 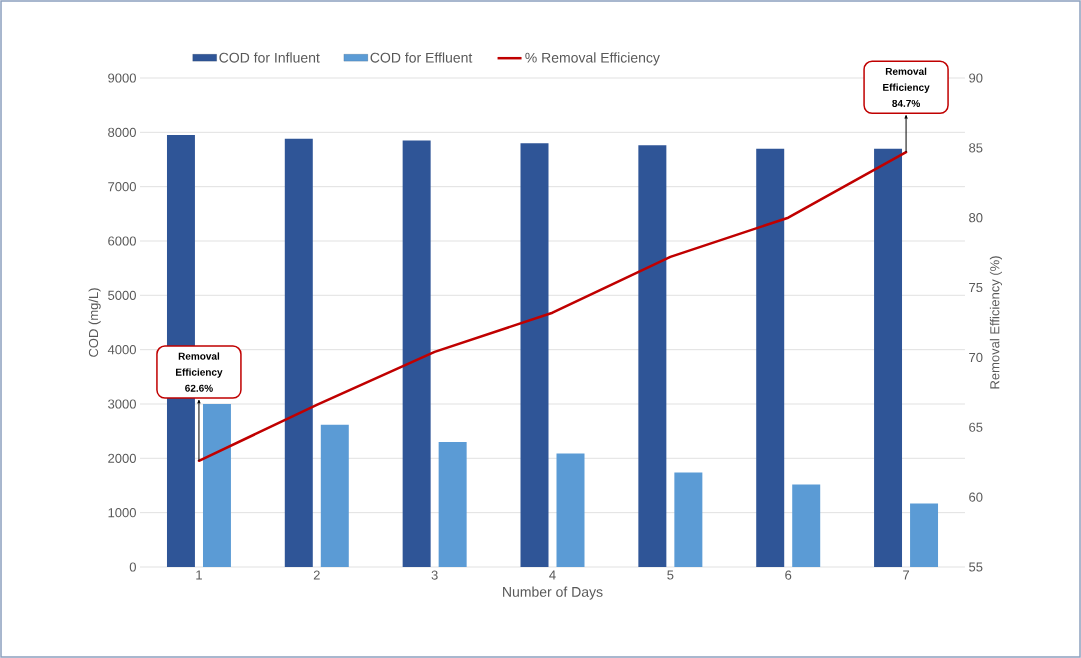 What do you see at coordinates (434, 575) in the screenshot?
I see `x-tick-label: 3` at bounding box center [434, 575].